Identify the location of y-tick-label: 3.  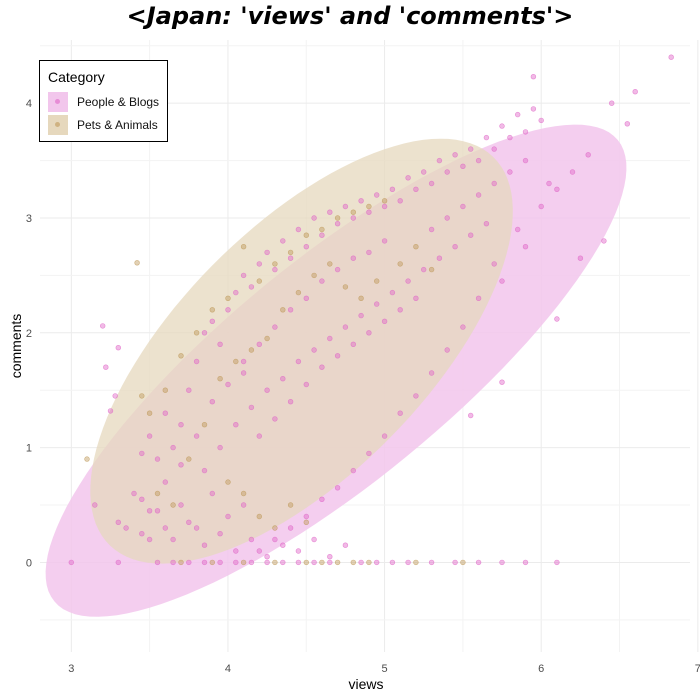
(29, 219).